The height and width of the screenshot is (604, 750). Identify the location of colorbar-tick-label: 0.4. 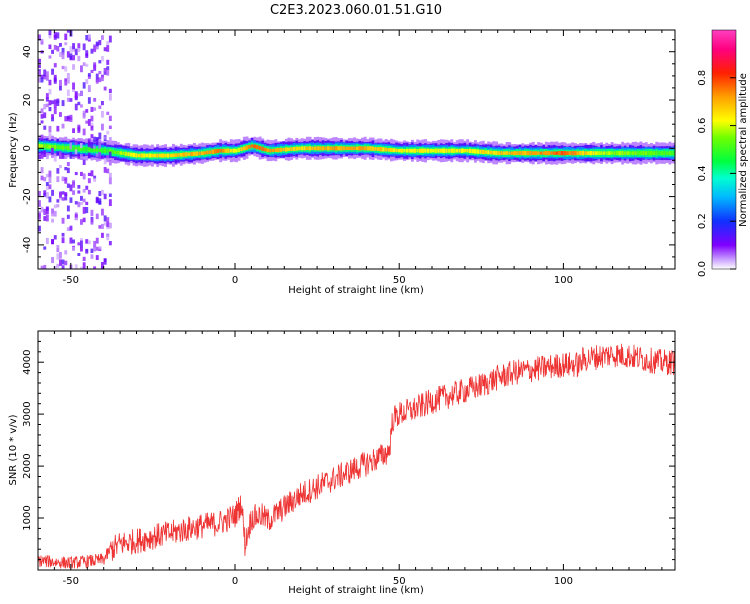
(702, 173).